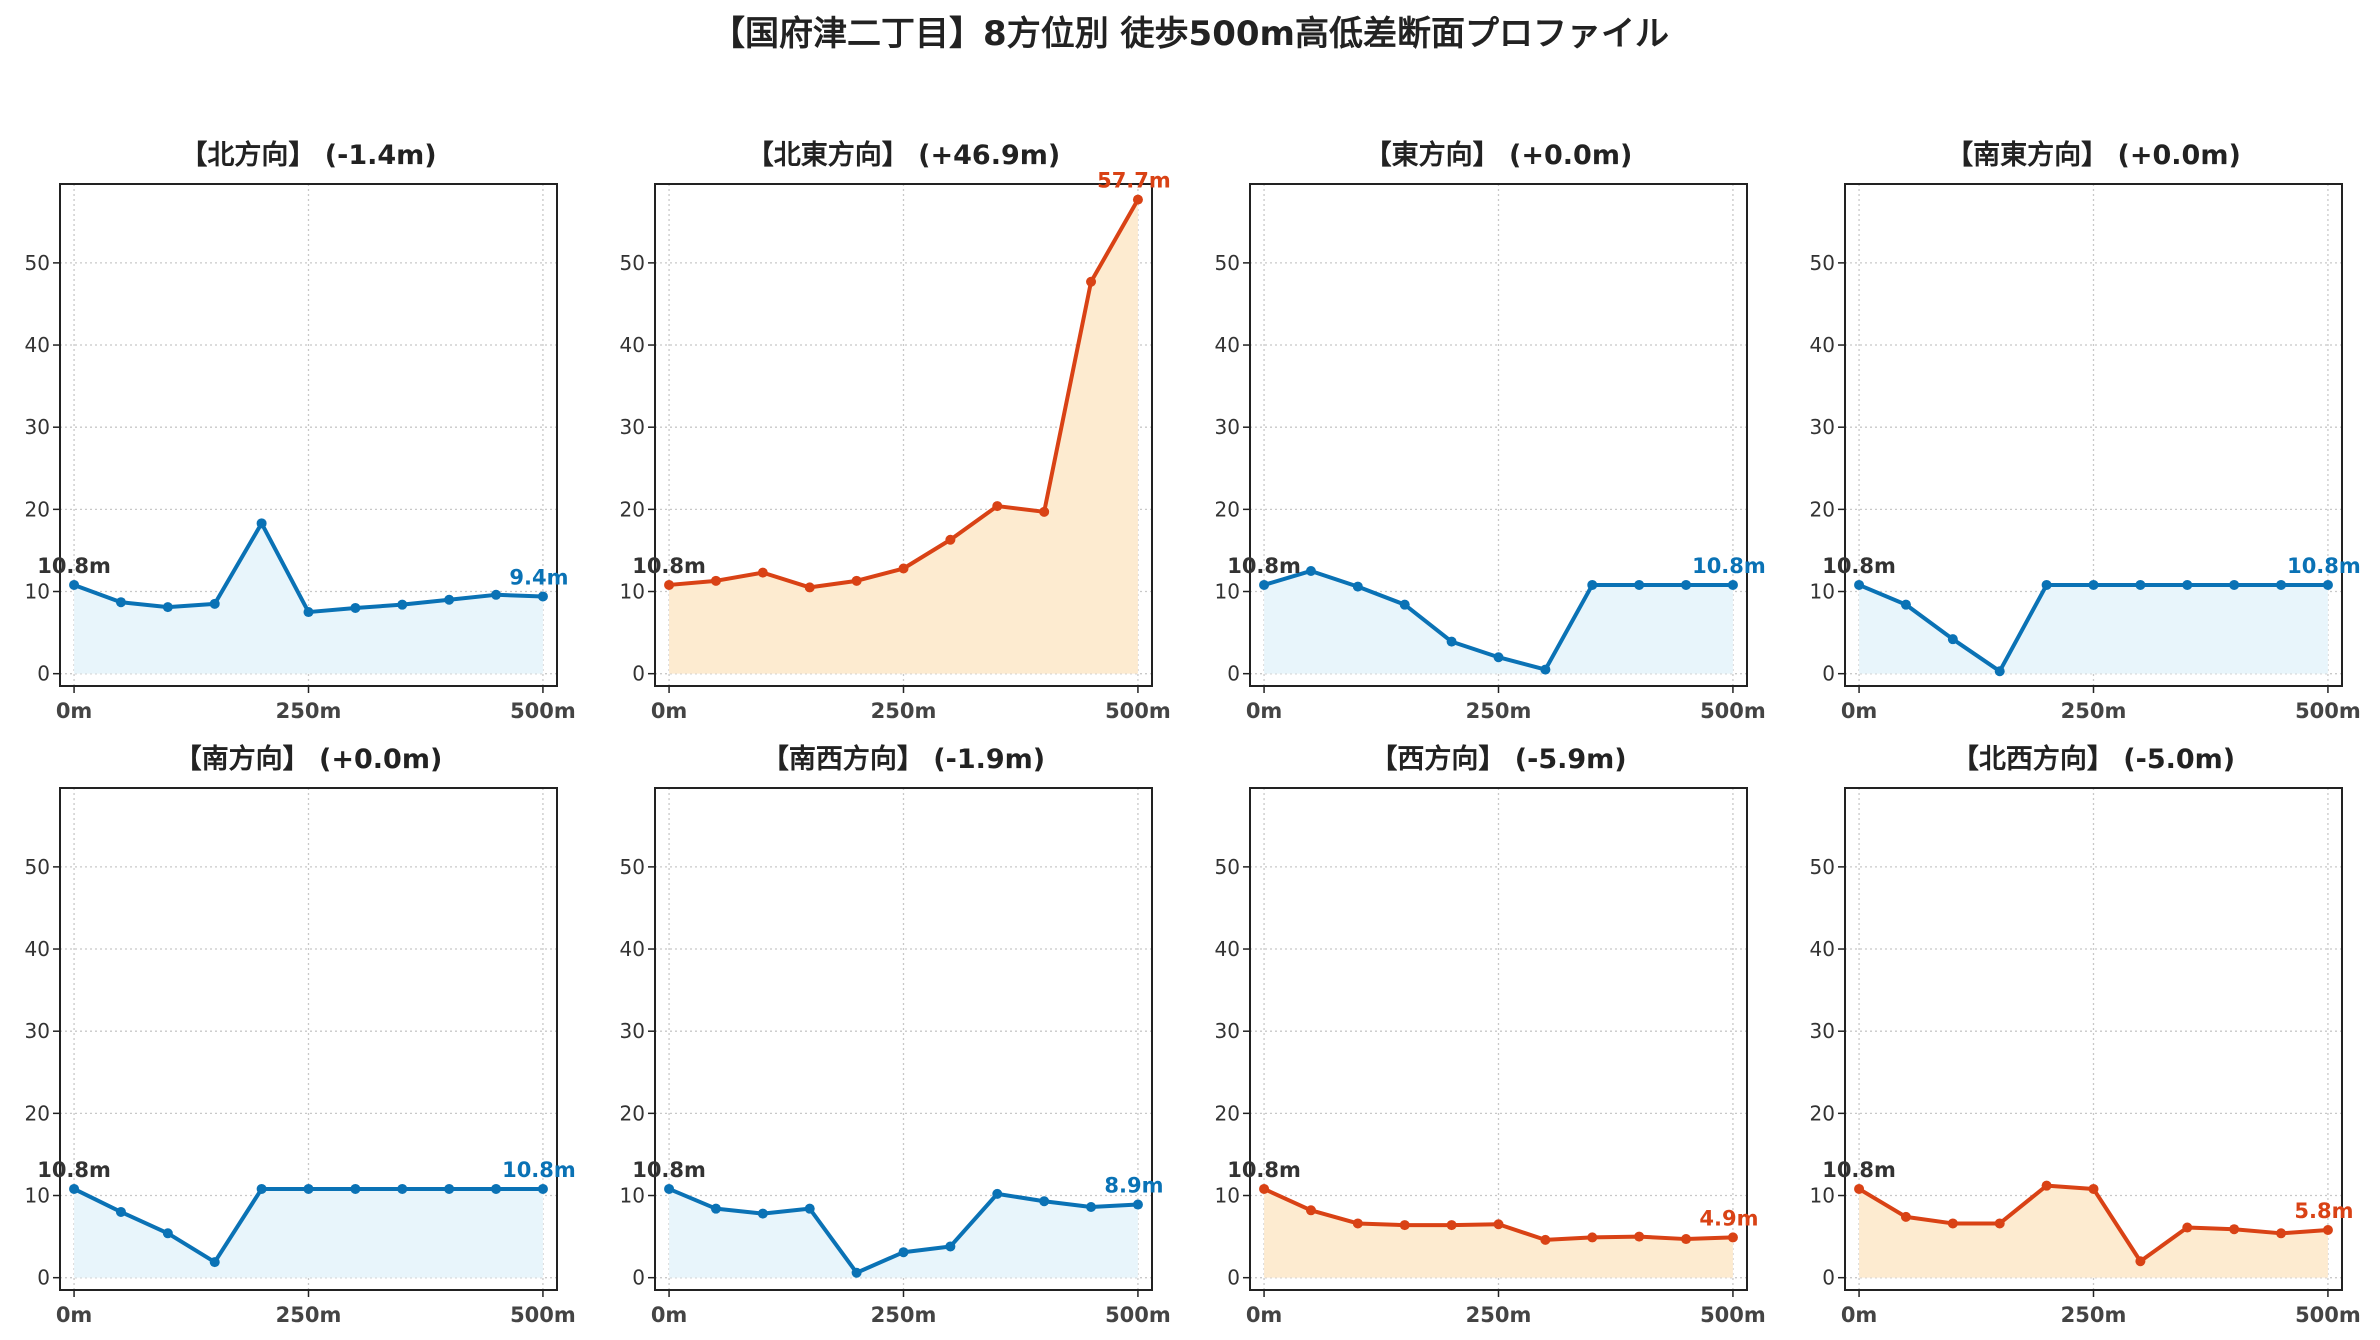 The height and width of the screenshot is (1340, 2380). Describe the element at coordinates (2093, 759) in the screenshot. I see `subplot-title: 【北西方向】 (-5.0m)` at that location.